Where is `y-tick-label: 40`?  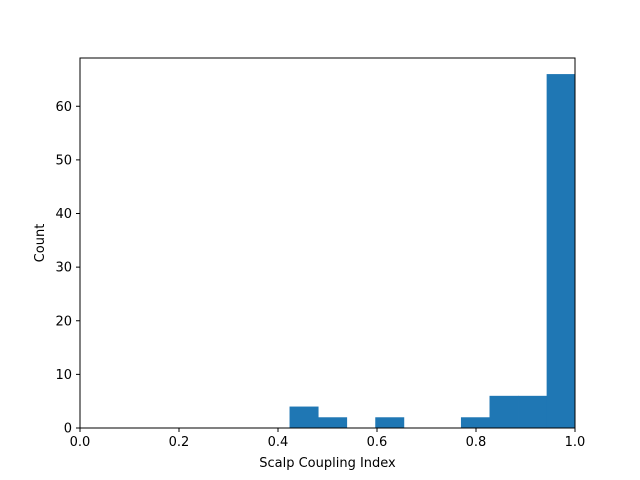
y-tick-label: 40 is located at coordinates (63, 214).